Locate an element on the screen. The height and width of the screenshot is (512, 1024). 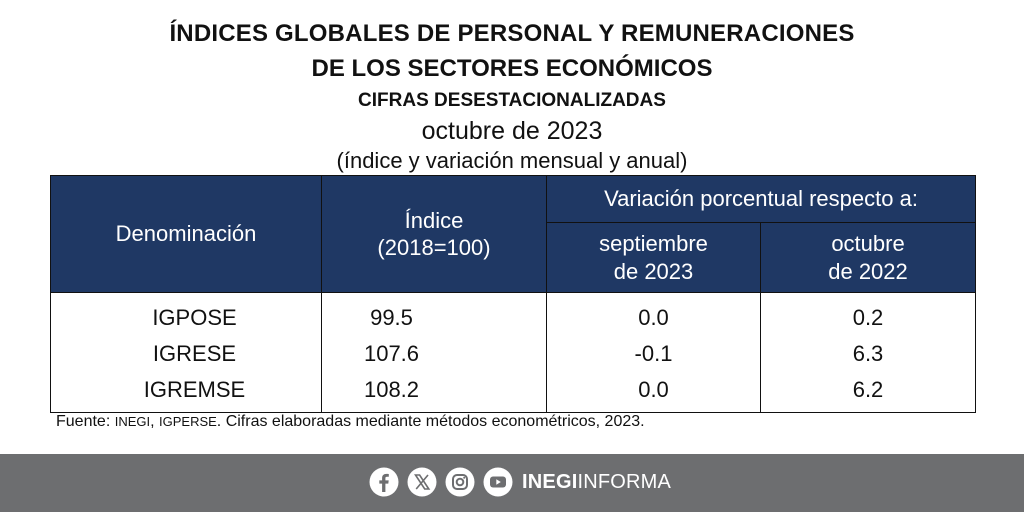
x-icon is located at coordinates (422, 482).